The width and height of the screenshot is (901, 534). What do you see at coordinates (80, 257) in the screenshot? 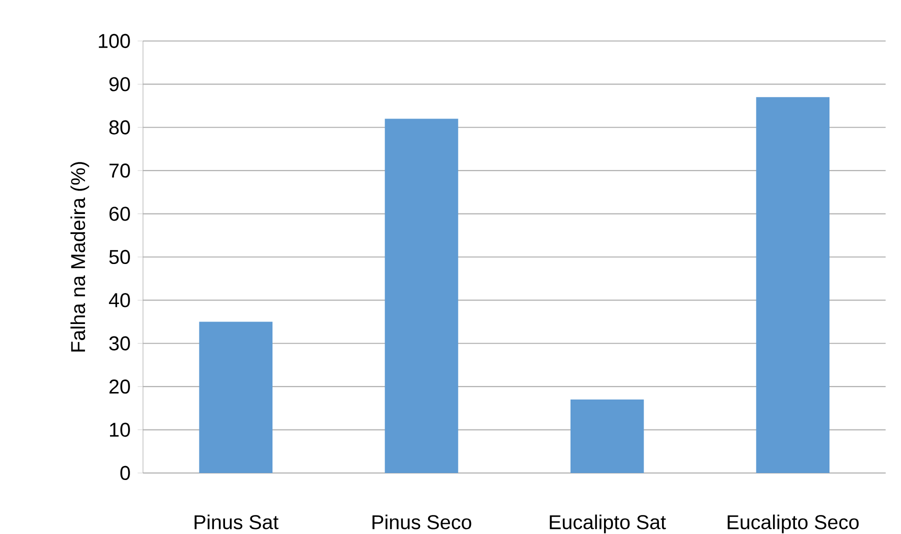
I see `y-axis-title: Falha na Madeira (%)` at bounding box center [80, 257].